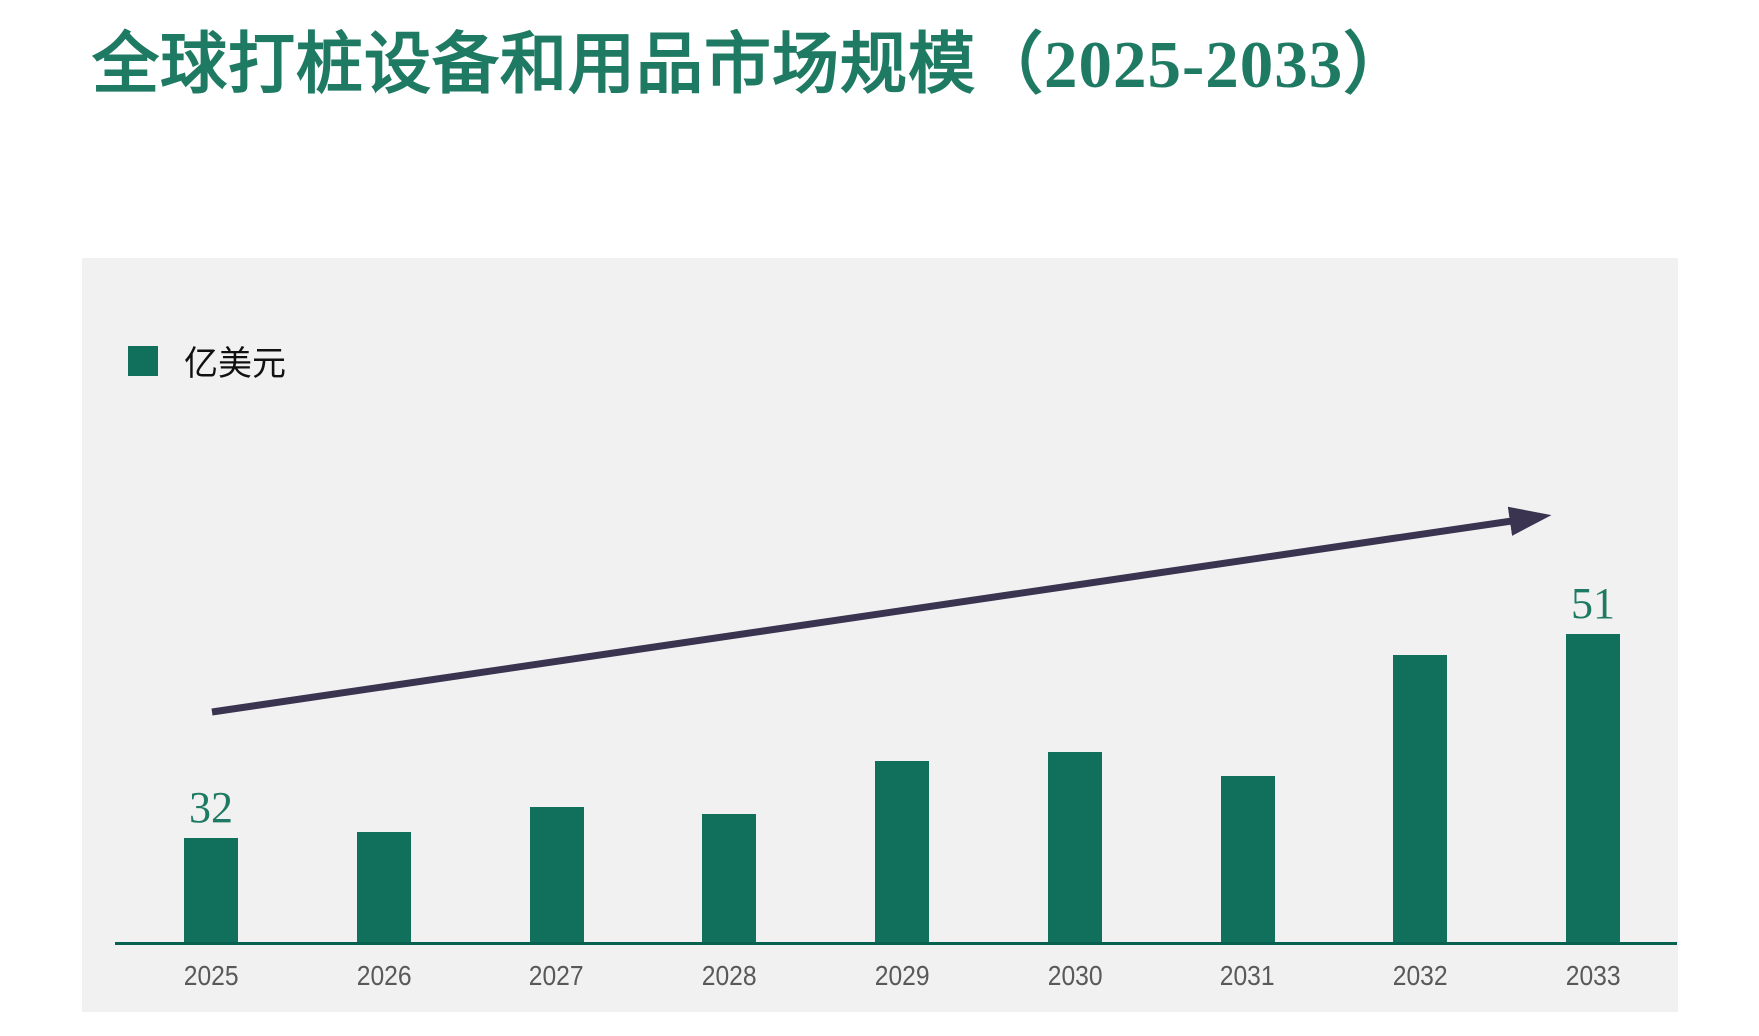 Image resolution: width=1759 pixels, height=1036 pixels. What do you see at coordinates (1075, 975) in the screenshot?
I see `x-tick-2030: 2030` at bounding box center [1075, 975].